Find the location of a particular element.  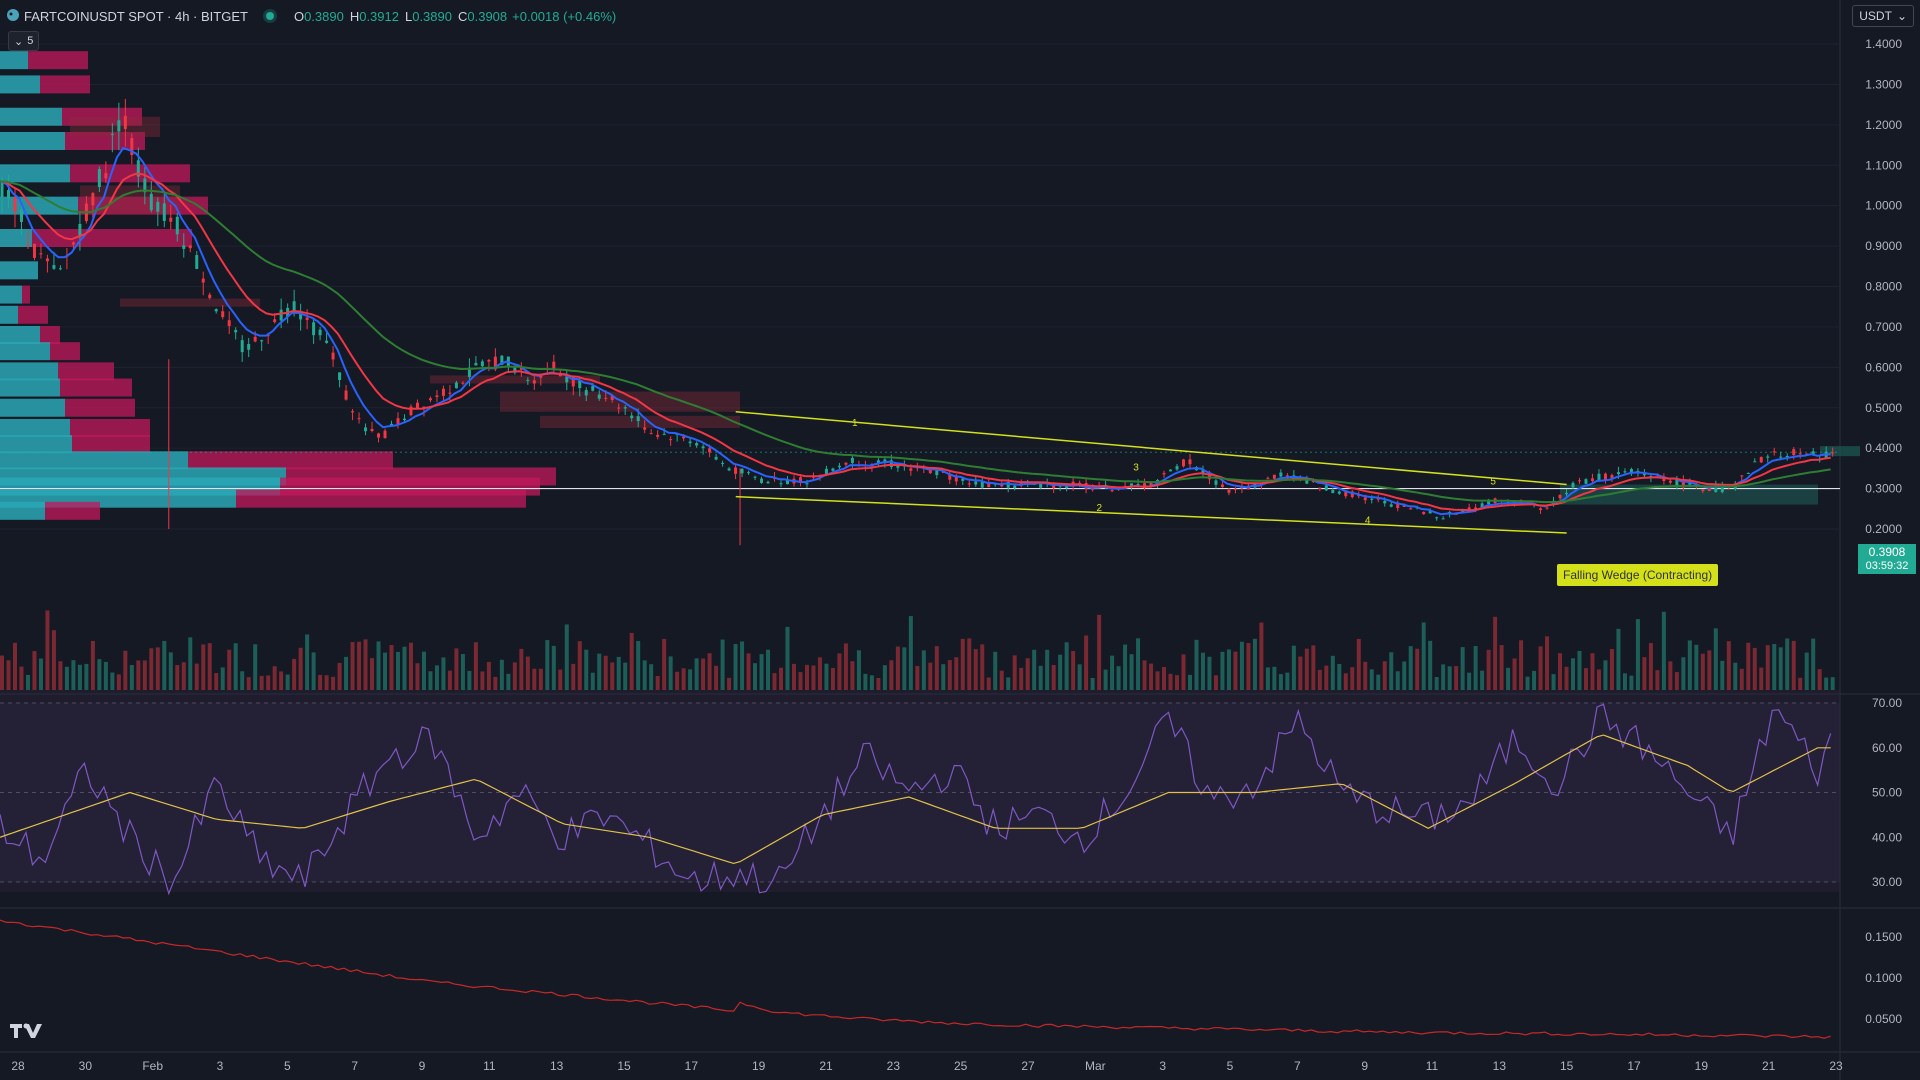

time-tick-label: 27 is located at coordinates (1028, 1066).